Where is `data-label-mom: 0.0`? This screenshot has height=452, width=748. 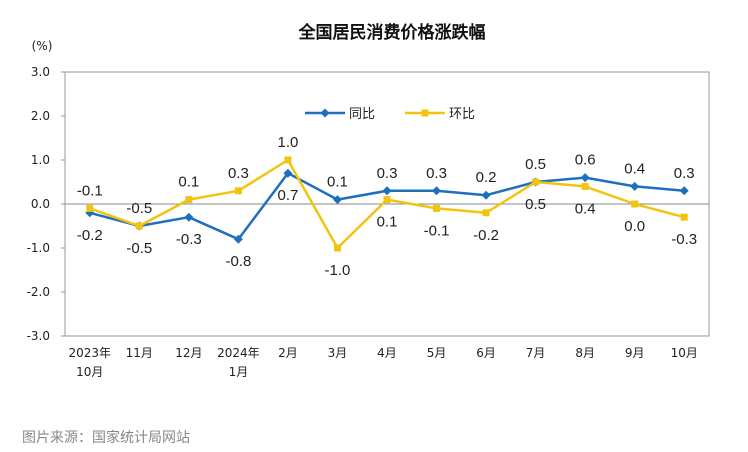
data-label-mom: 0.0 is located at coordinates (634, 226).